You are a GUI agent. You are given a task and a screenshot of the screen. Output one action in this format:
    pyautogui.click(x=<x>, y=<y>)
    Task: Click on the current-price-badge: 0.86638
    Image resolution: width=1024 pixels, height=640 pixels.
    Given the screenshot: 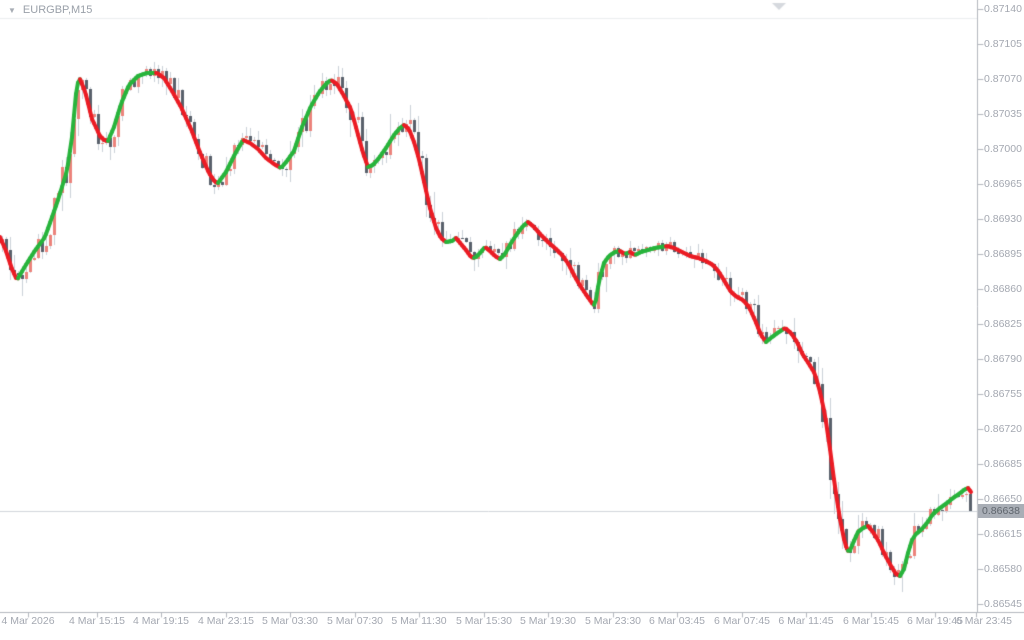 What is the action you would take?
    pyautogui.click(x=1001, y=511)
    